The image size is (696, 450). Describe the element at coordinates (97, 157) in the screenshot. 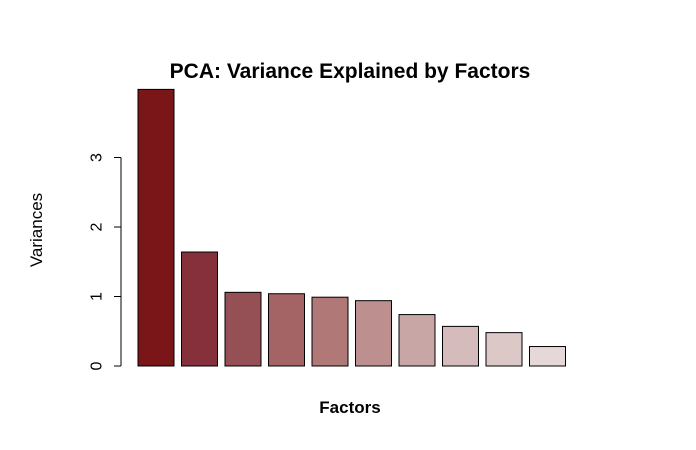

I see `y-tick-label: 3` at that location.